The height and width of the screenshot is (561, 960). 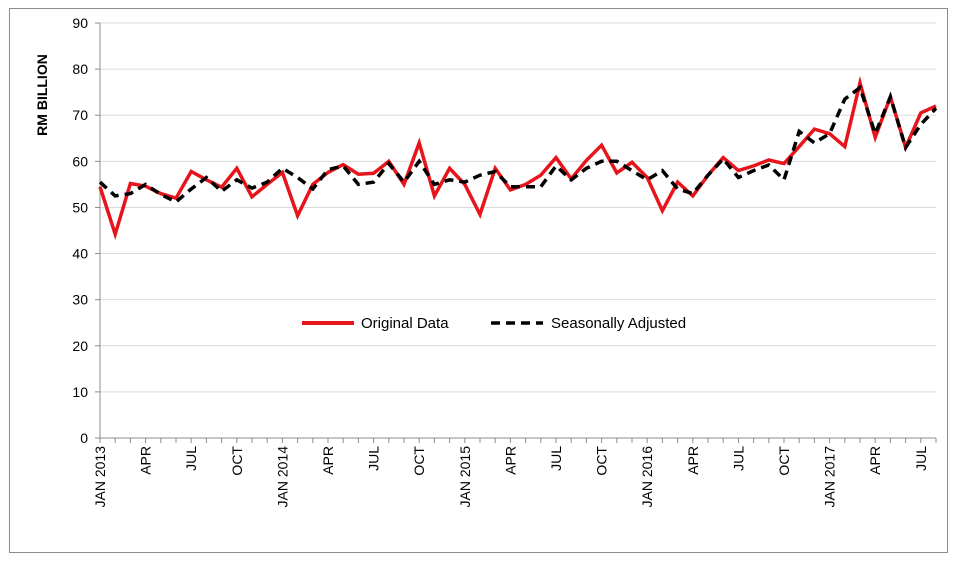 I want to click on y-tick-label: 30, so click(x=80, y=300).